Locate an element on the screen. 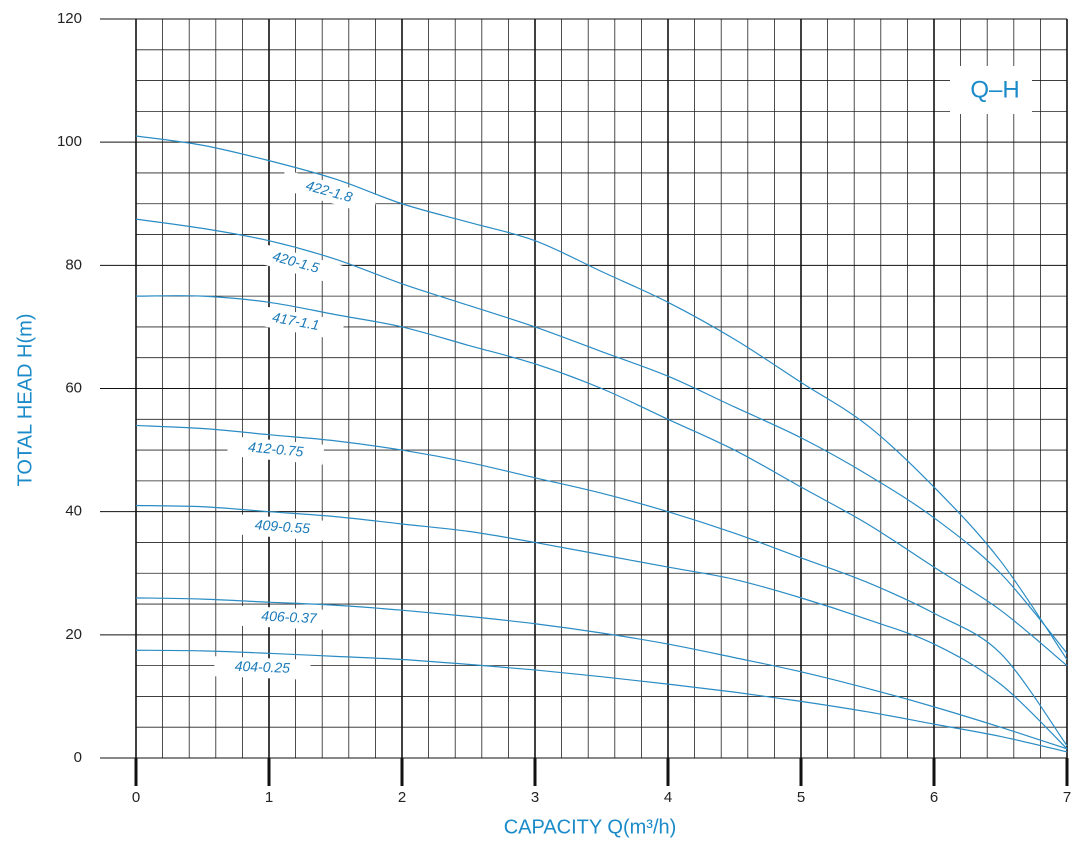  curve-label-group: 409-0.55 is located at coordinates (282, 528).